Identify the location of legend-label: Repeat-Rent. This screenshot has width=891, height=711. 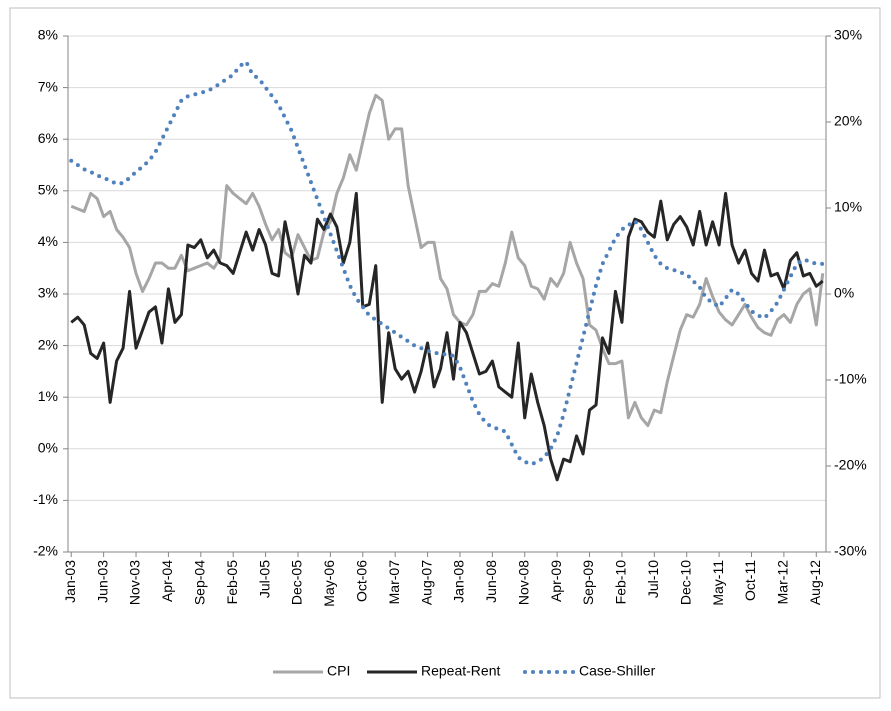
(460, 671).